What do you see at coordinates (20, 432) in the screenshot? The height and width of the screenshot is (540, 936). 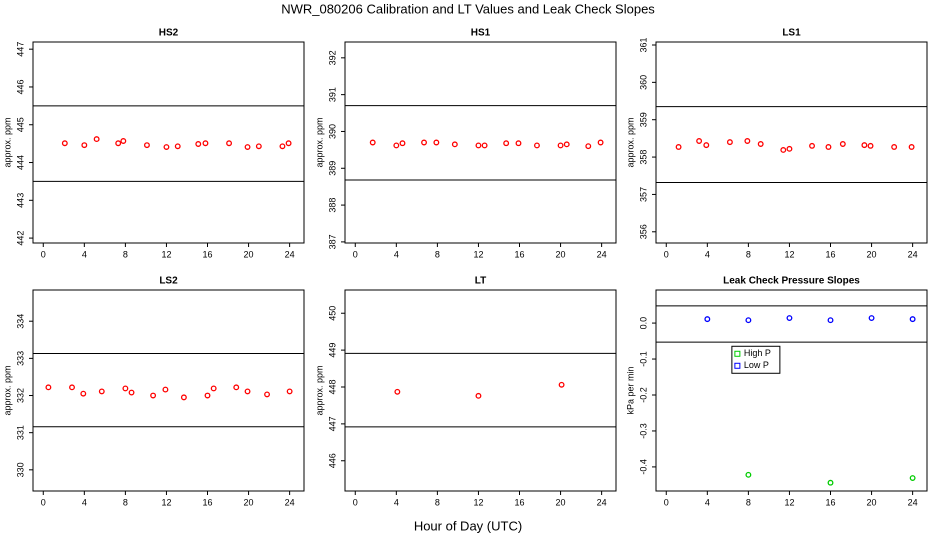 I see `y-tick-label: 331` at bounding box center [20, 432].